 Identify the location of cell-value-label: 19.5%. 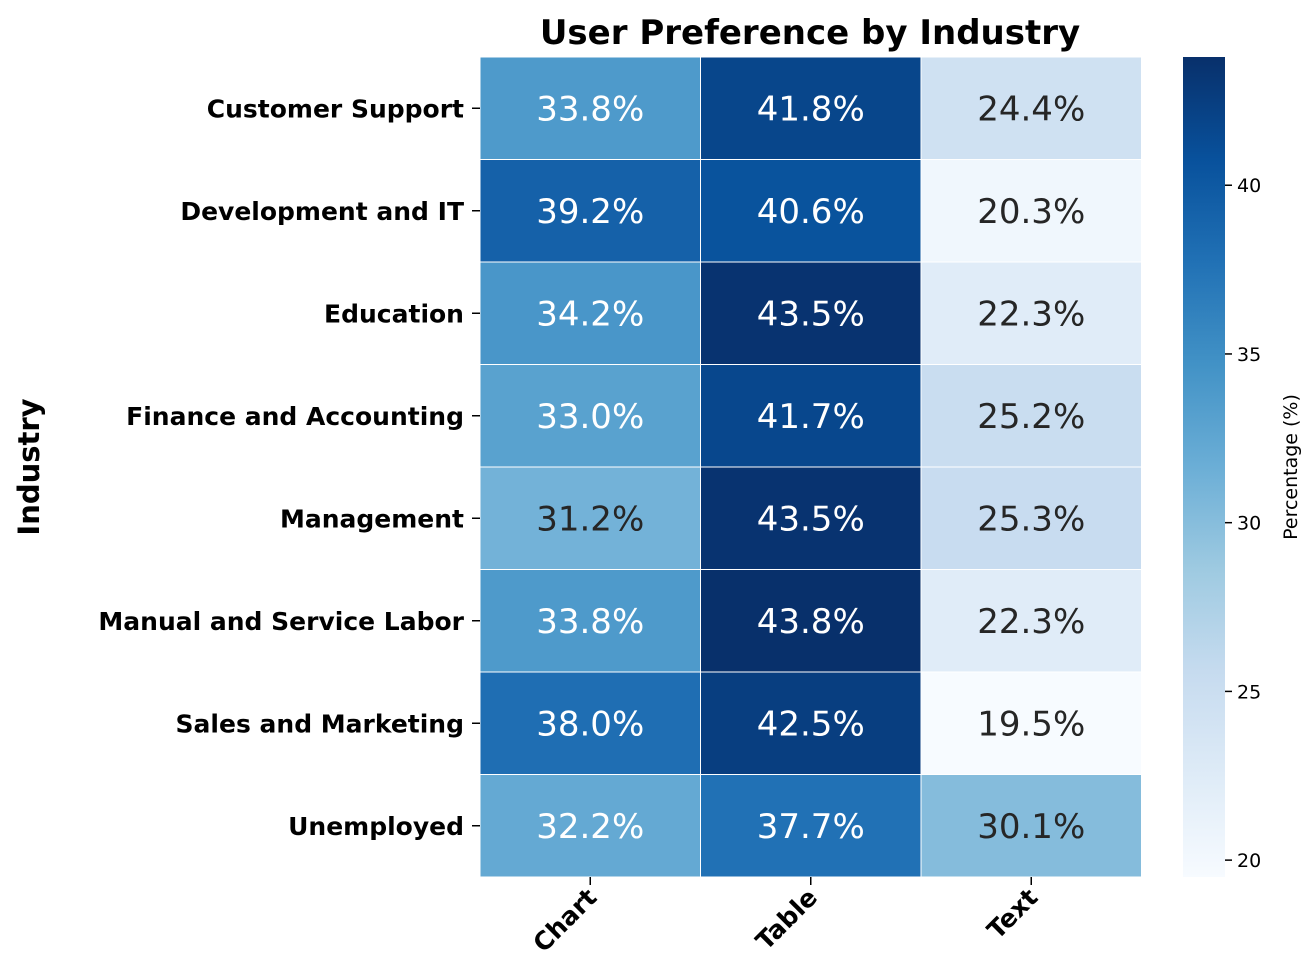
(1031, 724).